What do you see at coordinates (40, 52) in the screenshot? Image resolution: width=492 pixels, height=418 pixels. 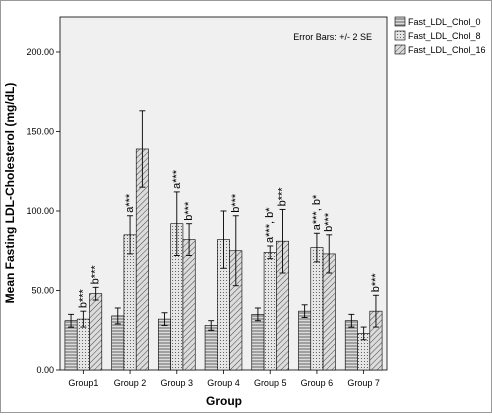 I see `y-tick-label: 200.00` at bounding box center [40, 52].